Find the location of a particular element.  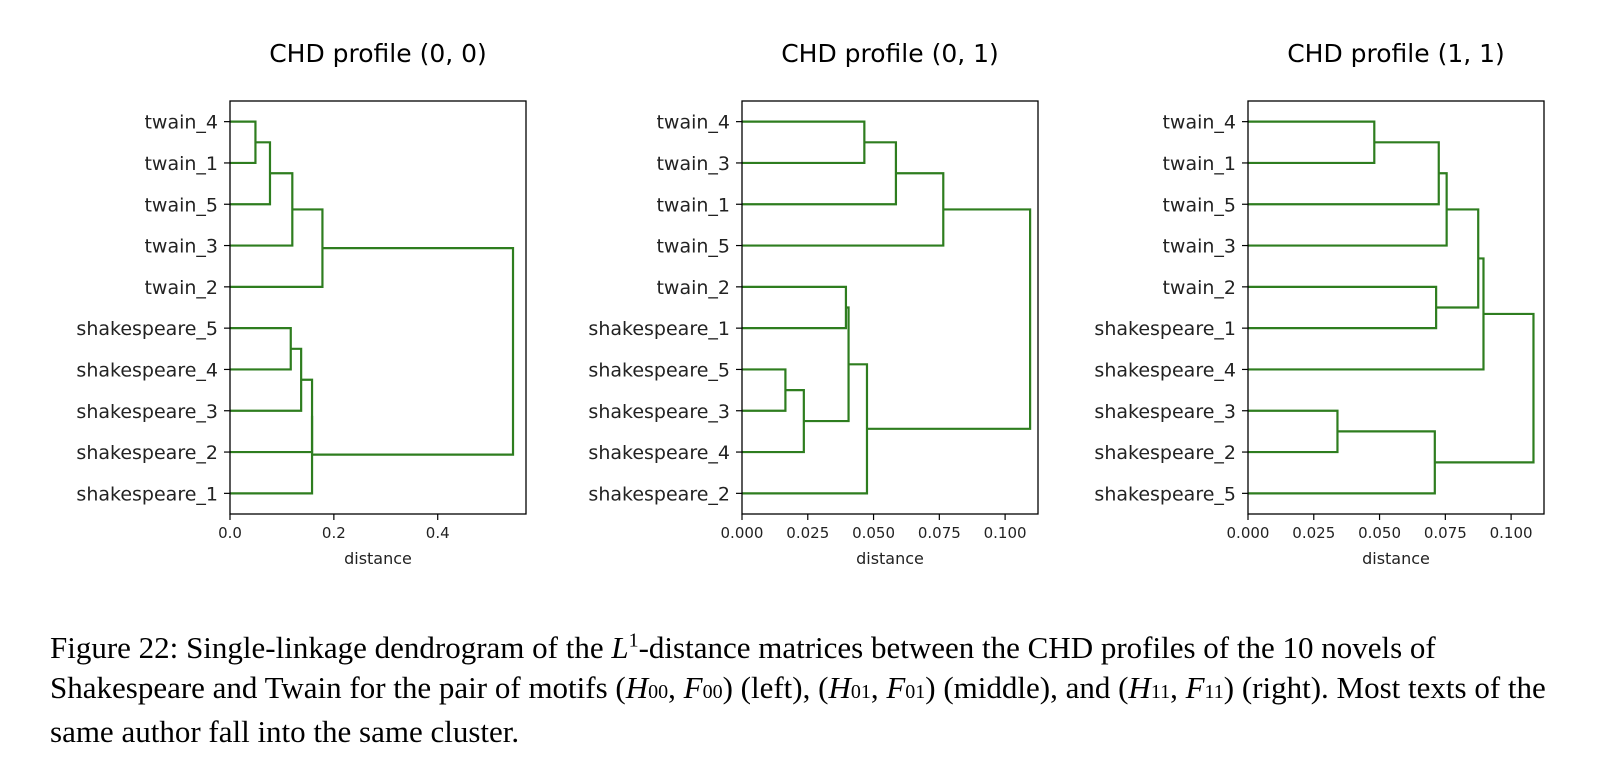

caption-math-L: L is located at coordinates (620, 647).